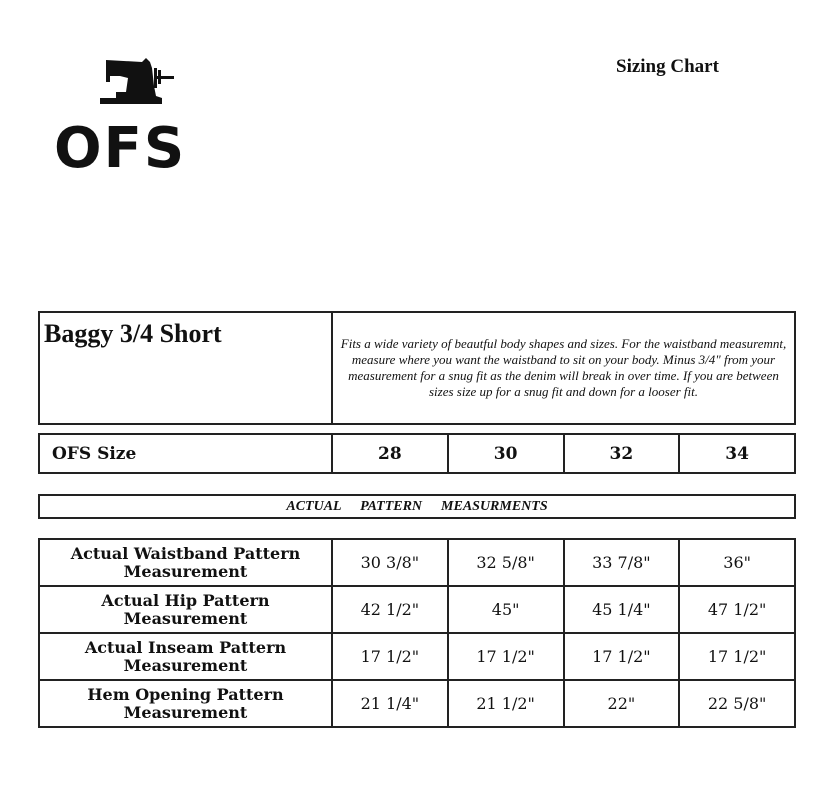 Image resolution: width=836 pixels, height=789 pixels. What do you see at coordinates (737, 703) in the screenshot?
I see `measurement-value: 22 5/8"` at bounding box center [737, 703].